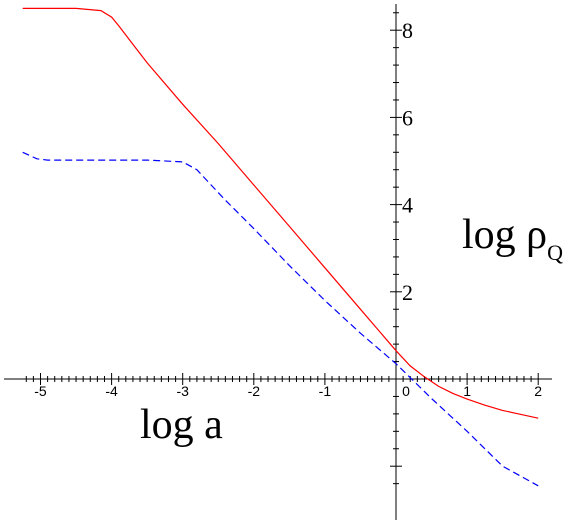  I want to click on y-tick-label: 8, so click(407, 30).